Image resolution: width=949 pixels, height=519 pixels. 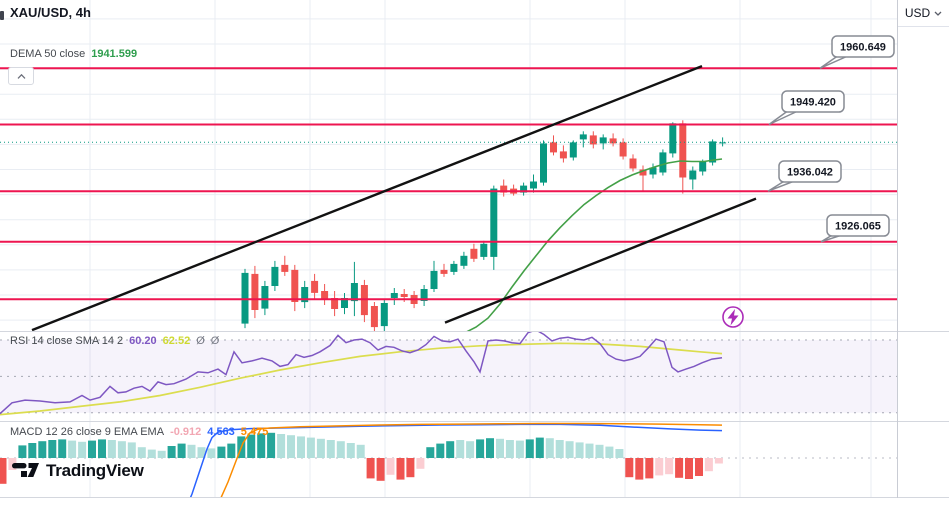 I want to click on currency-selector: USD, so click(x=923, y=13).